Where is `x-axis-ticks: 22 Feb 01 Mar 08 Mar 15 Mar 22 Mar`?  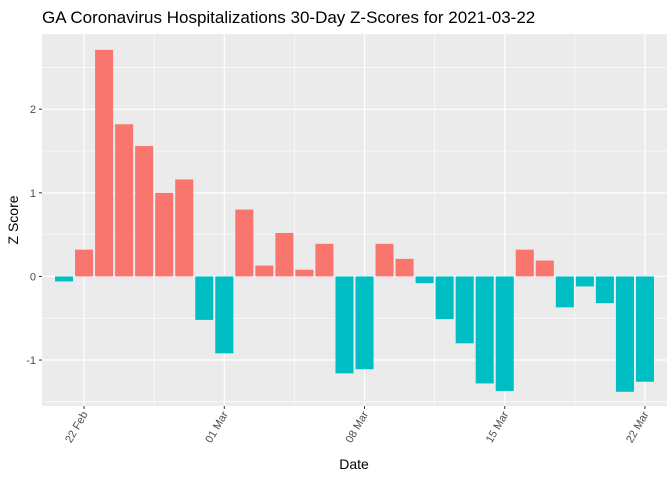 x-axis-ticks: 22 Feb 01 Mar 08 Mar 15 Mar 22 Mar is located at coordinates (357, 425).